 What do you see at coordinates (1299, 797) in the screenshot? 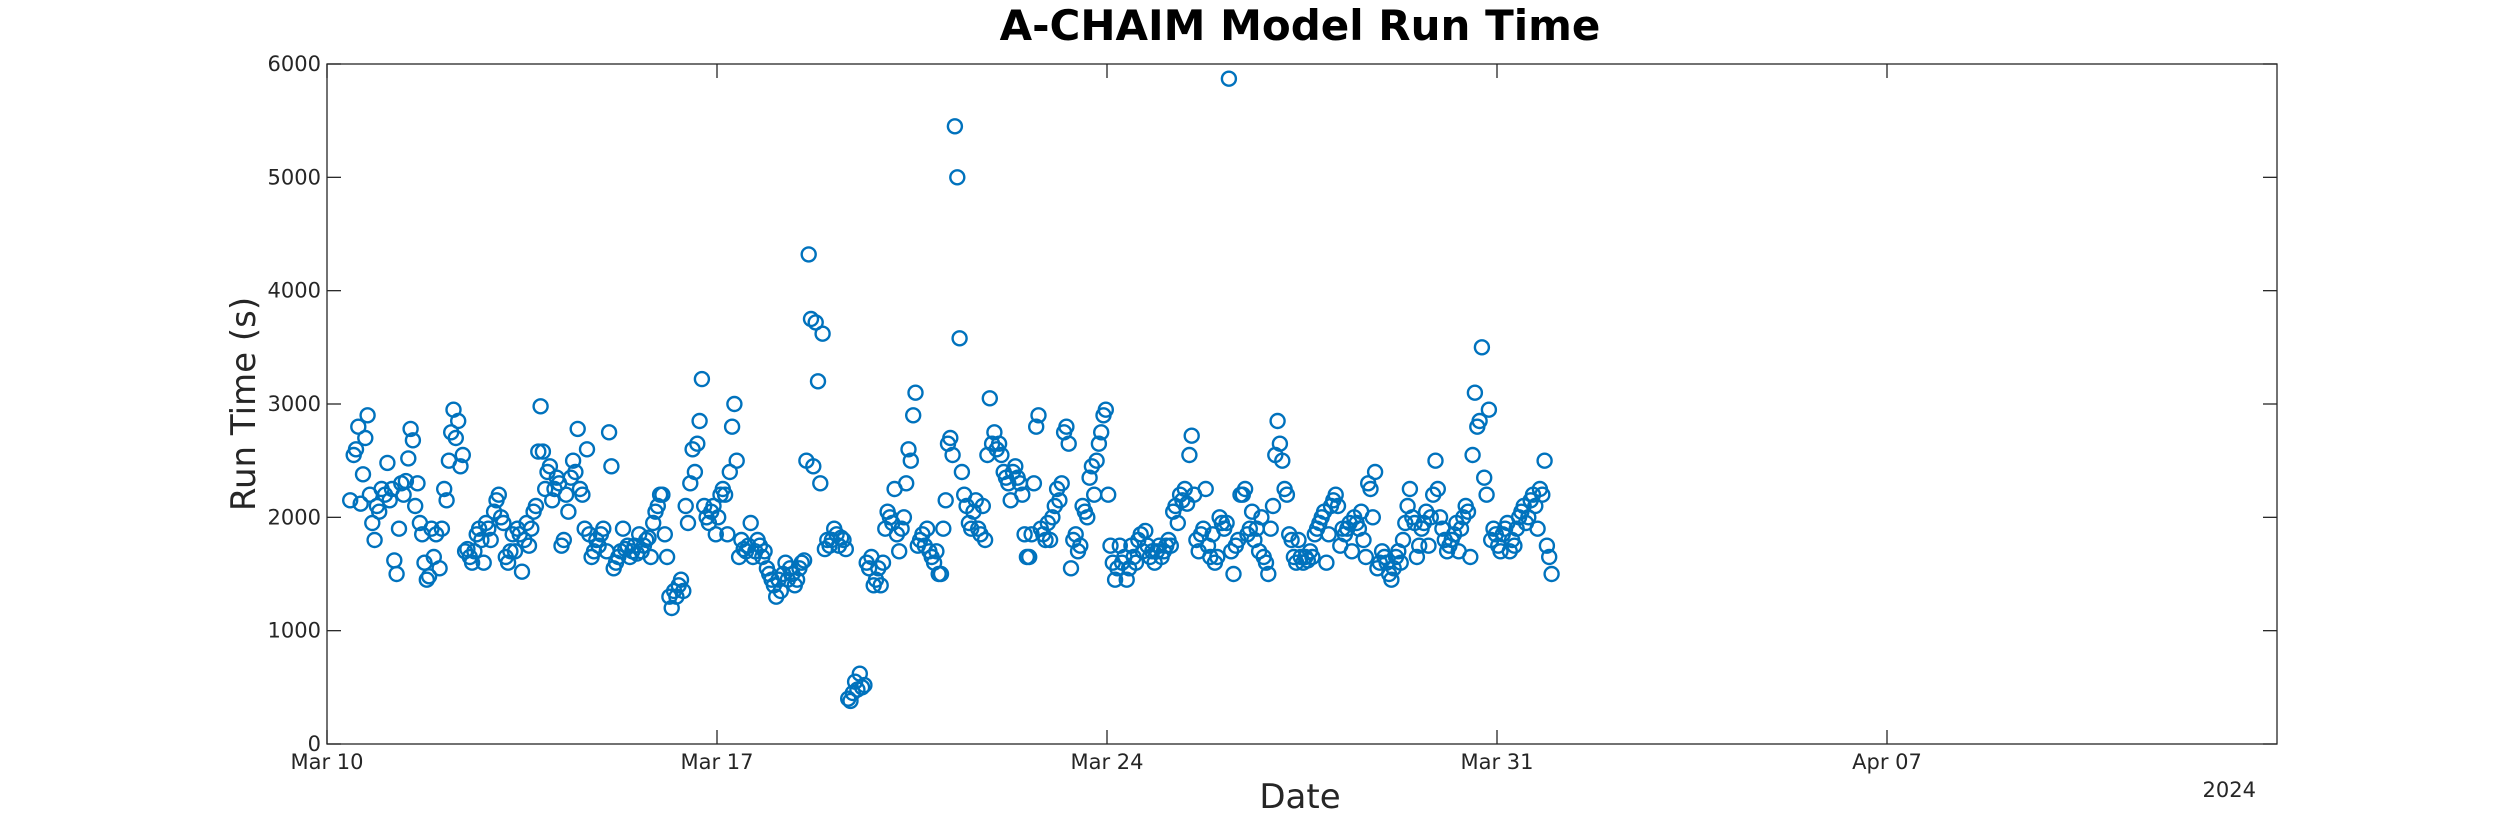
I see `x-axis-label: Date` at bounding box center [1299, 797].